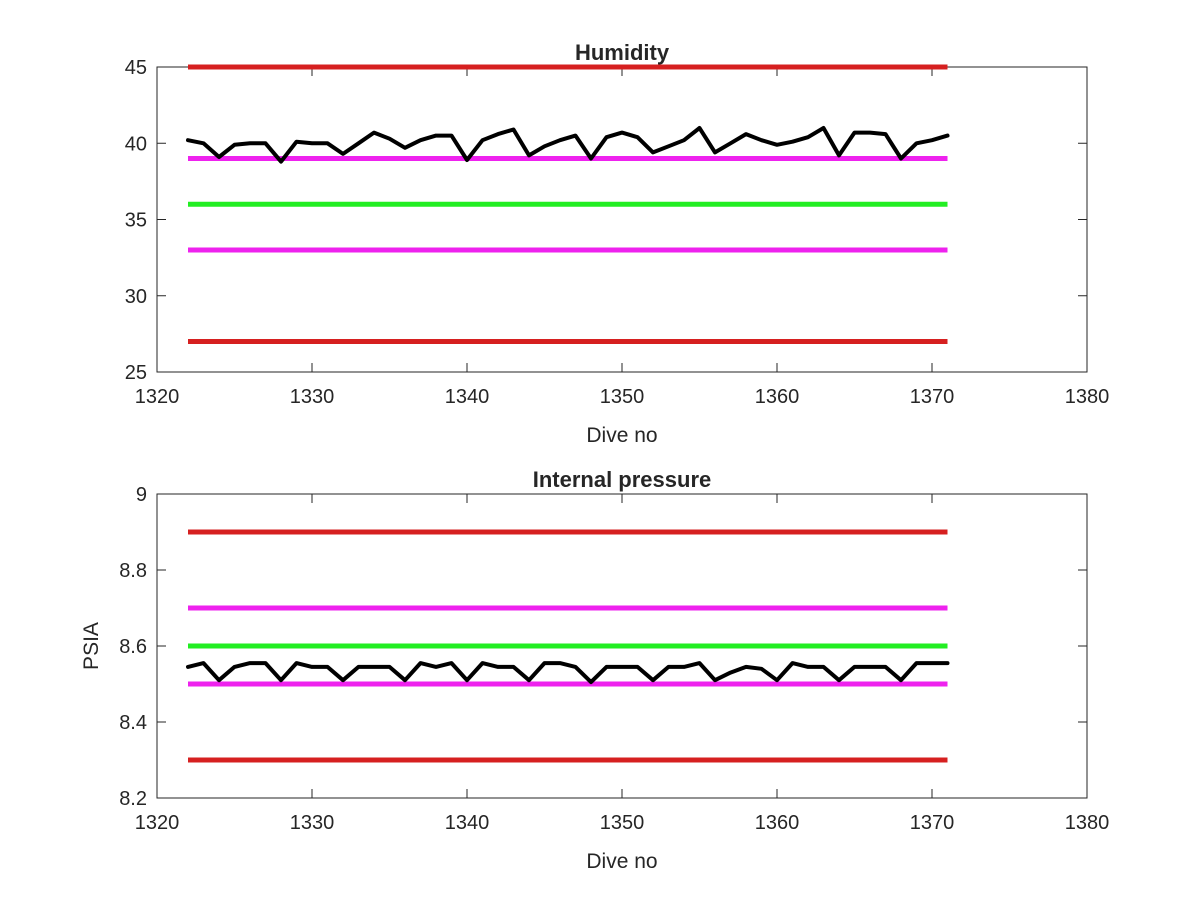 Image resolution: width=1200 pixels, height=905 pixels. What do you see at coordinates (133, 571) in the screenshot?
I see `y-tick-label: 8.8` at bounding box center [133, 571].